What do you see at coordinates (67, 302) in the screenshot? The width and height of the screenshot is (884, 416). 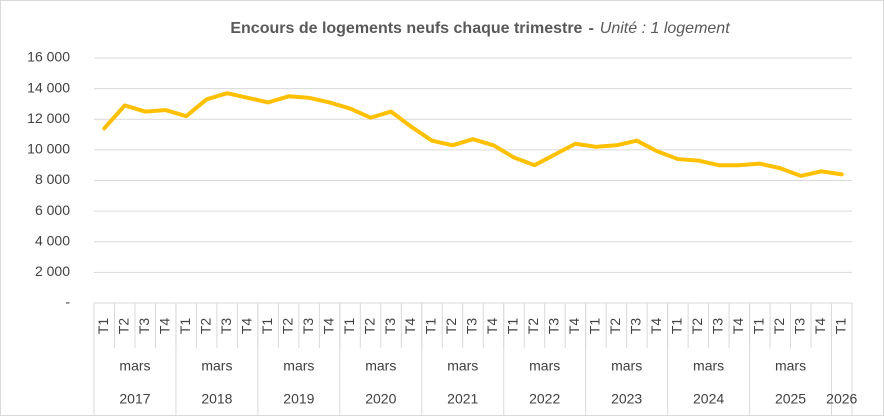 I see `y-tick-label: -` at bounding box center [67, 302].